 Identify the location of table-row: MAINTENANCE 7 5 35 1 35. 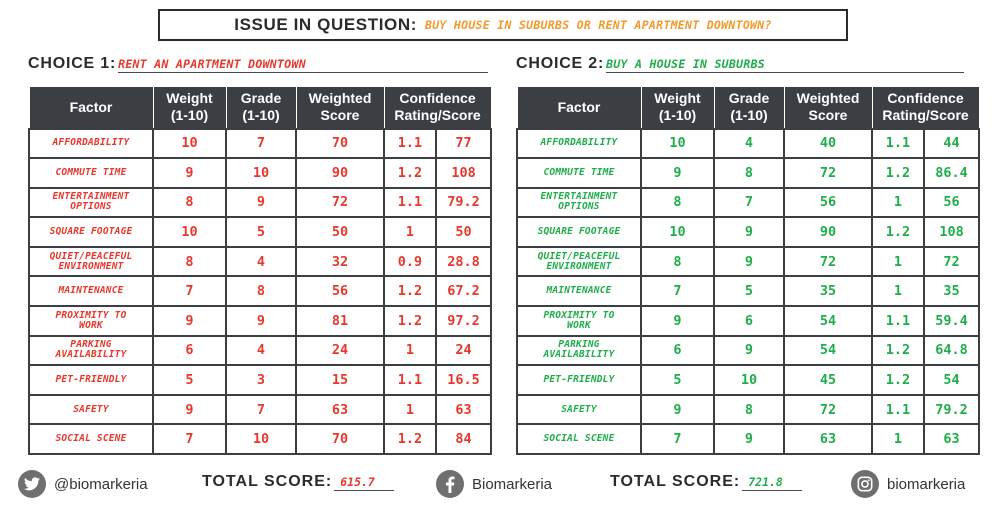
(748, 291).